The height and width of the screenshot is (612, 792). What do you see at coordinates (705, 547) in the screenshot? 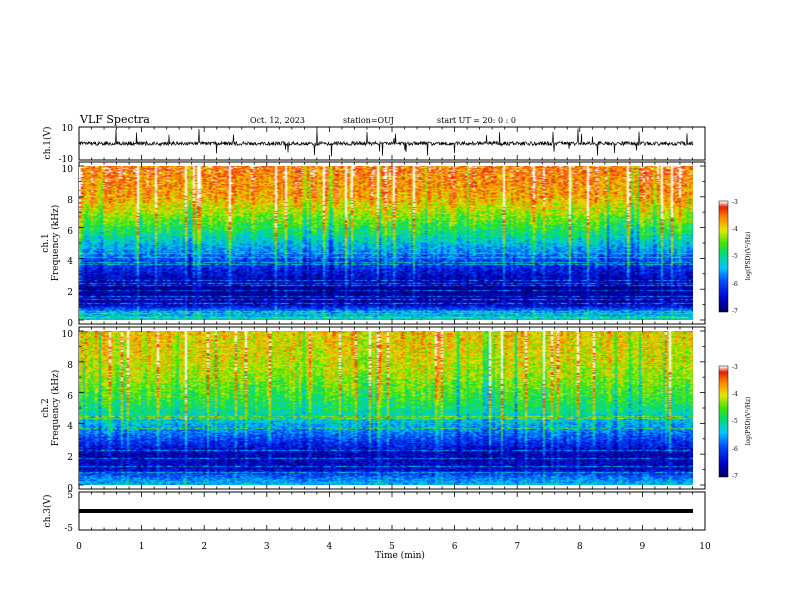
I see `xtick-10: 10` at bounding box center [705, 547].